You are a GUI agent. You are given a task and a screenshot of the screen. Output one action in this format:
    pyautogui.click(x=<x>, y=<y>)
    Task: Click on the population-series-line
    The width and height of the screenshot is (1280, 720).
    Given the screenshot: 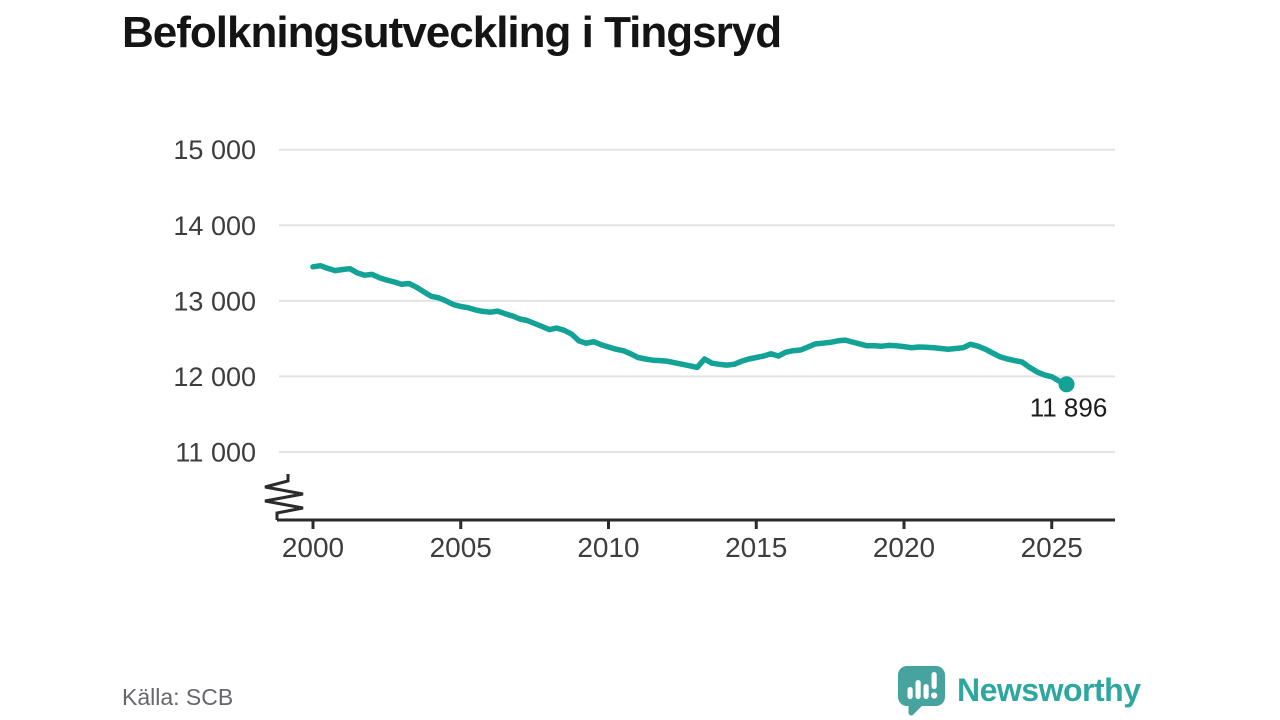 What is the action you would take?
    pyautogui.click(x=690, y=325)
    